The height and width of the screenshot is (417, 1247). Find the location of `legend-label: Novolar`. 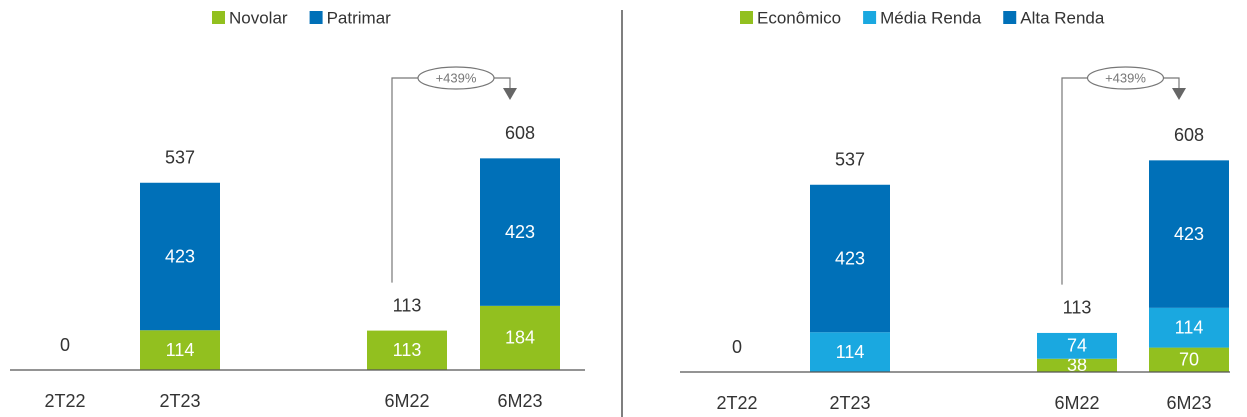

legend-label: Novolar is located at coordinates (258, 17).